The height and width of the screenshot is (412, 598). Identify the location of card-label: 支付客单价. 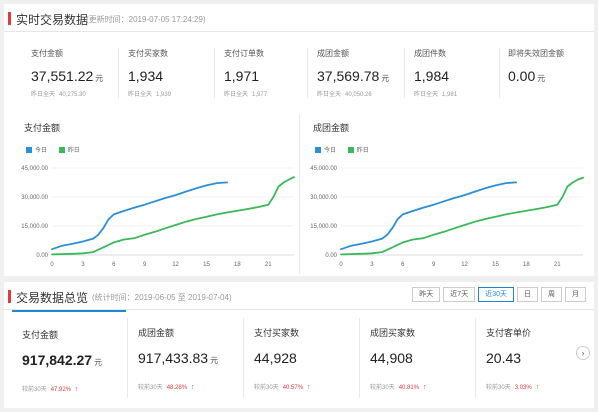
(509, 333).